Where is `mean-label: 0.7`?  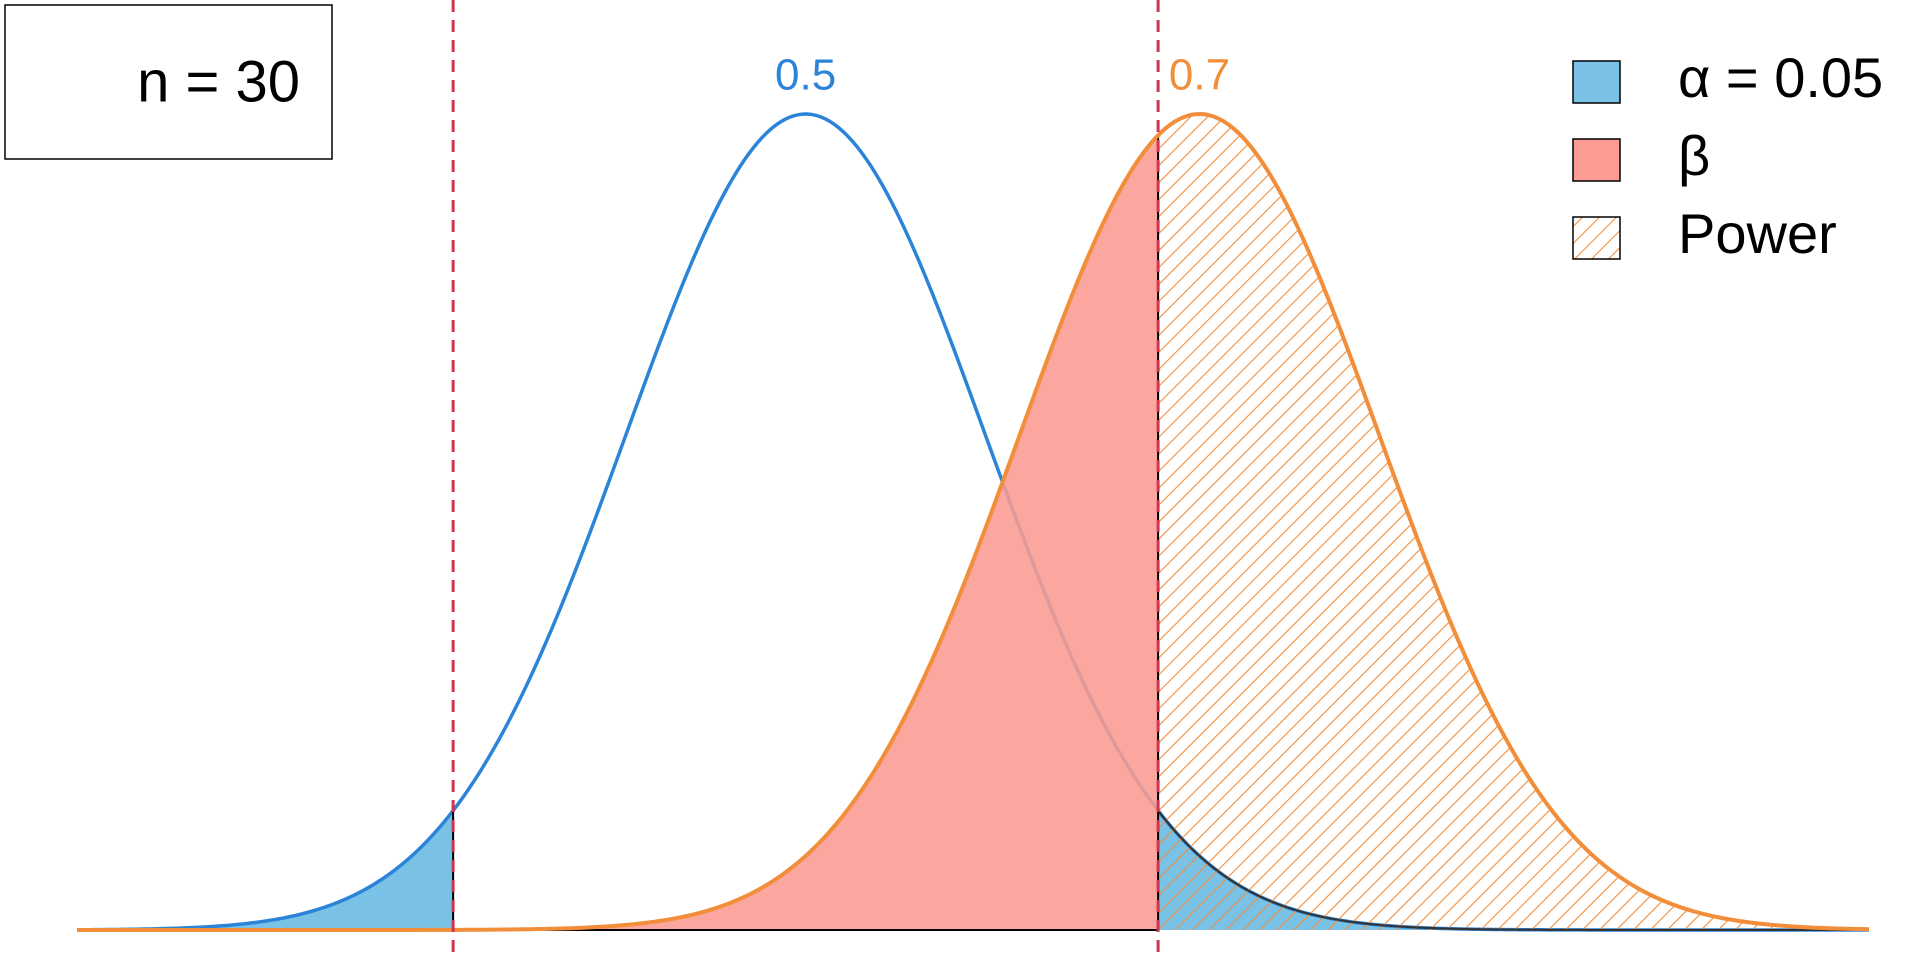
mean-label: 0.7 is located at coordinates (1199, 75).